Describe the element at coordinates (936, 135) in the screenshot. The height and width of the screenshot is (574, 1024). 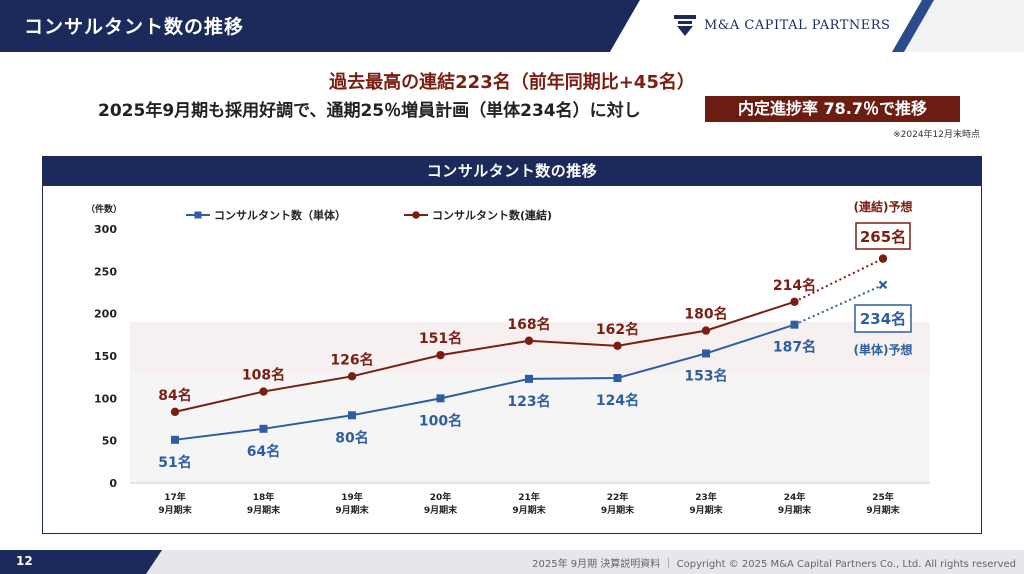
I see `as-of-note: ※2024年12月末時点` at that location.